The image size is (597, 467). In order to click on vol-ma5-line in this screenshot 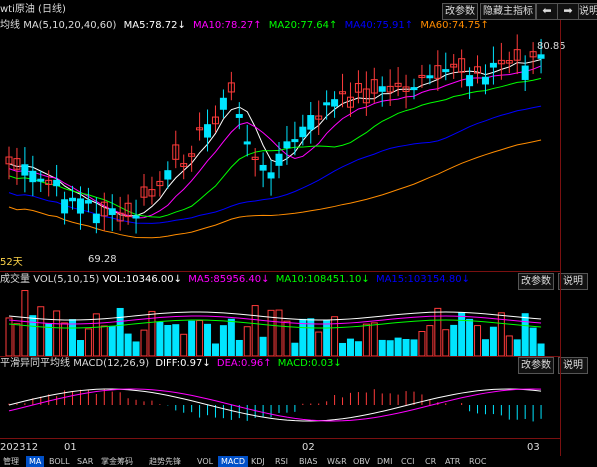, I will do `click(275, 316)`.